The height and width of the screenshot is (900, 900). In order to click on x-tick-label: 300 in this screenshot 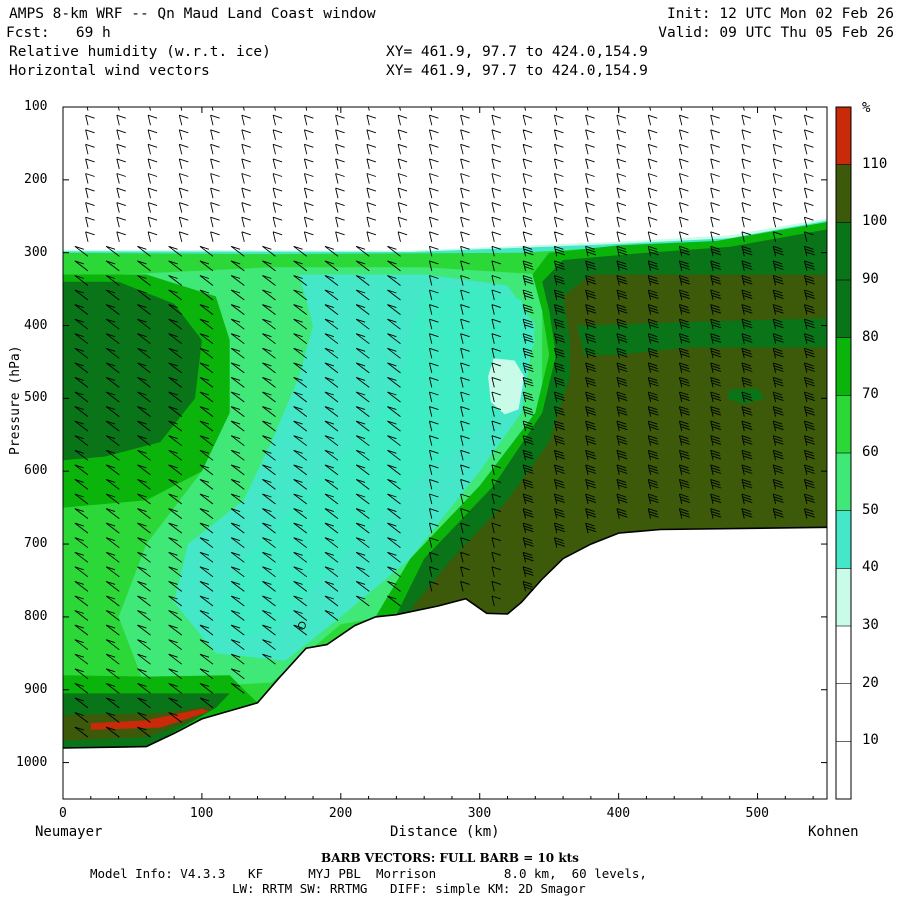, I will do `click(479, 813)`.